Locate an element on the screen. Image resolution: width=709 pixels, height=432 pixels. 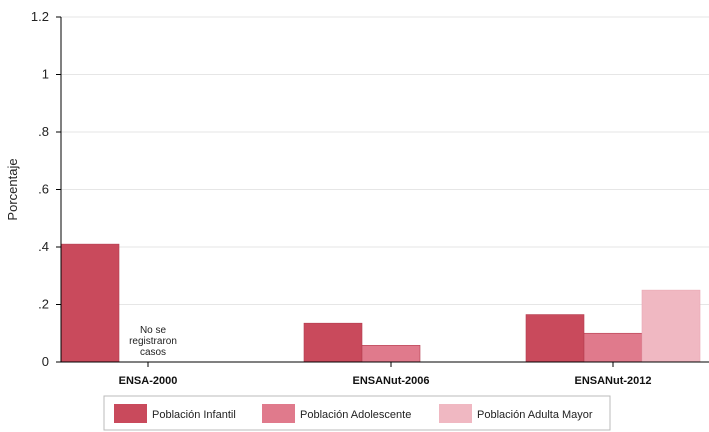
x-category-labels: ENSA-2000 ENSANut-2006 ENSANut-2012 is located at coordinates (385, 374).